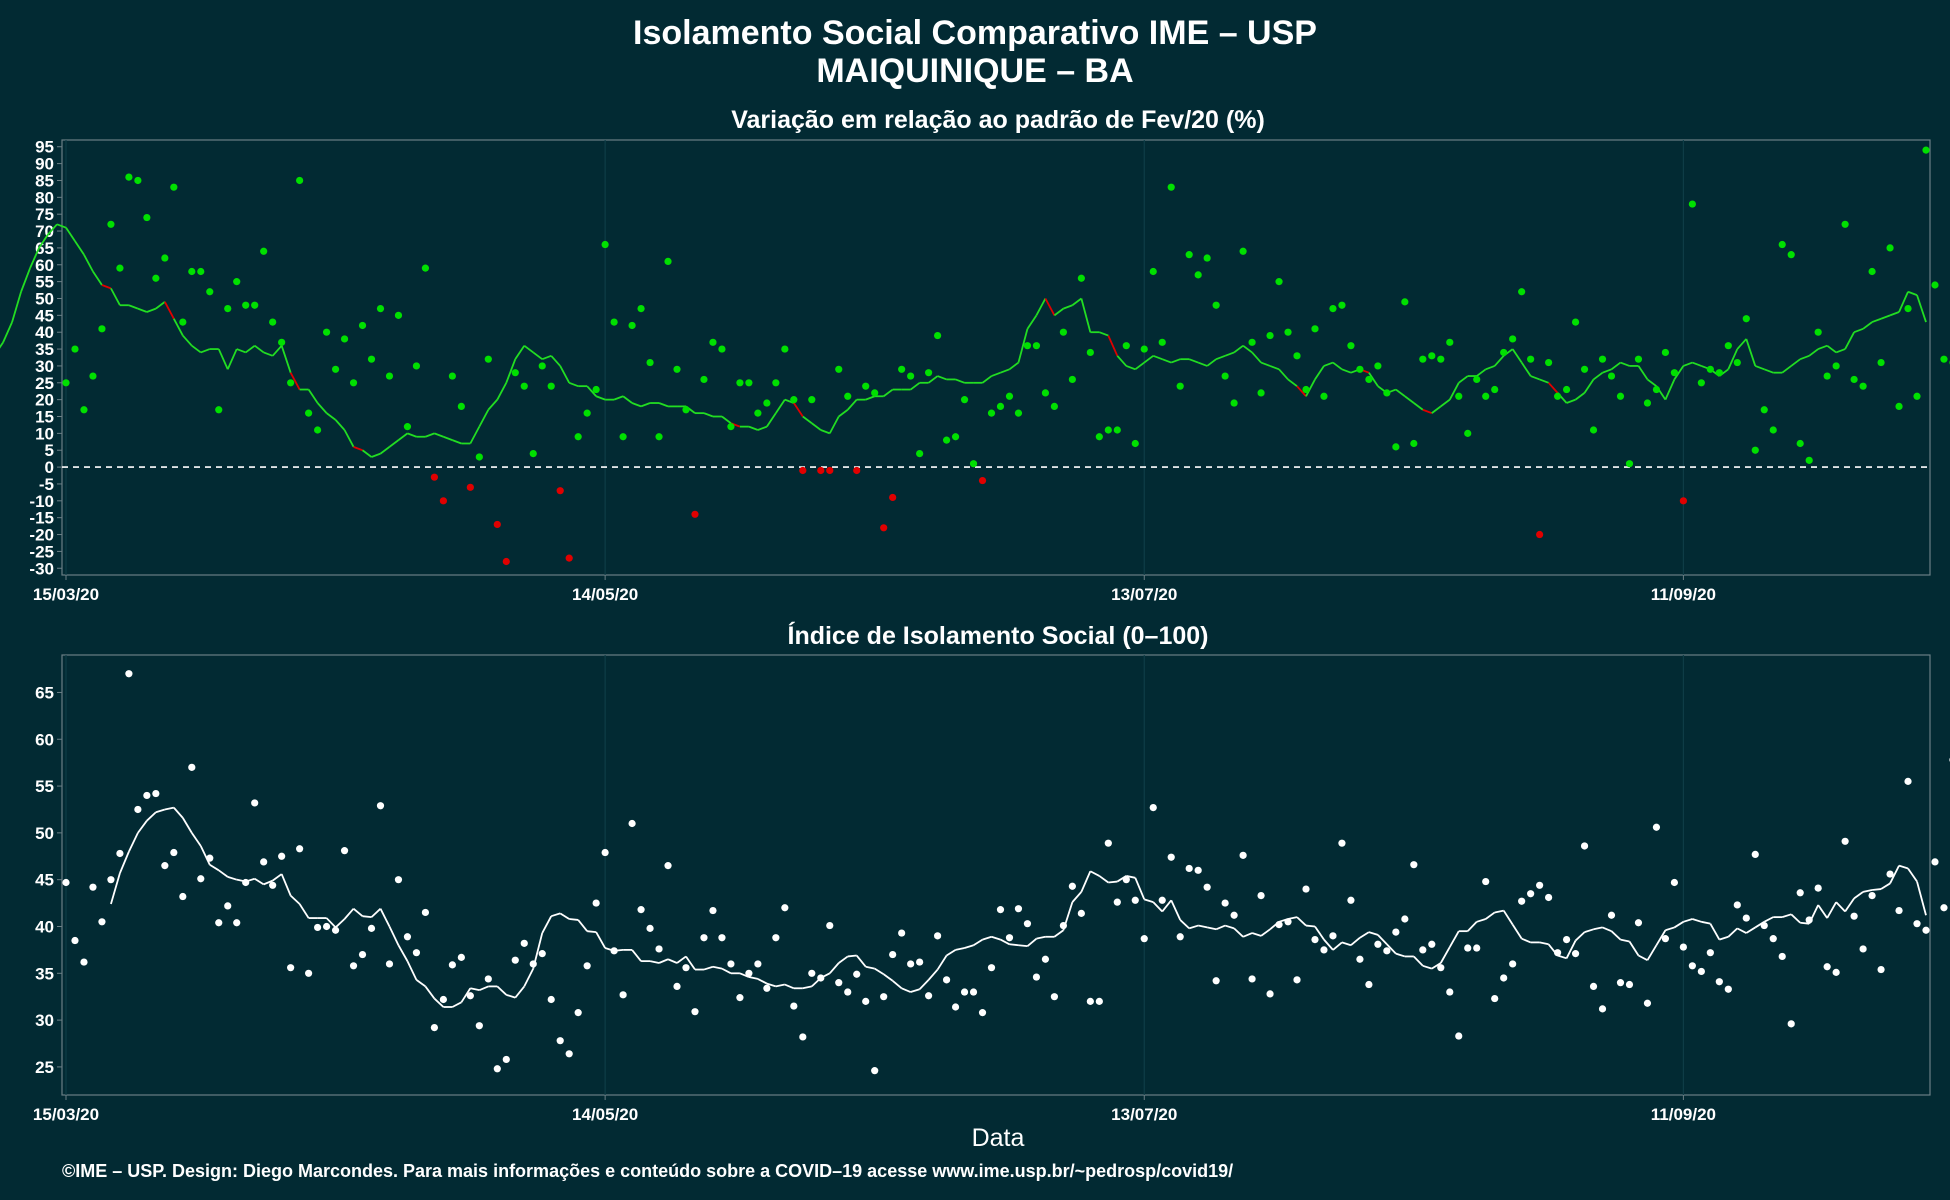  Describe the element at coordinates (44, 180) in the screenshot. I see `y-tick-label: 85` at that location.